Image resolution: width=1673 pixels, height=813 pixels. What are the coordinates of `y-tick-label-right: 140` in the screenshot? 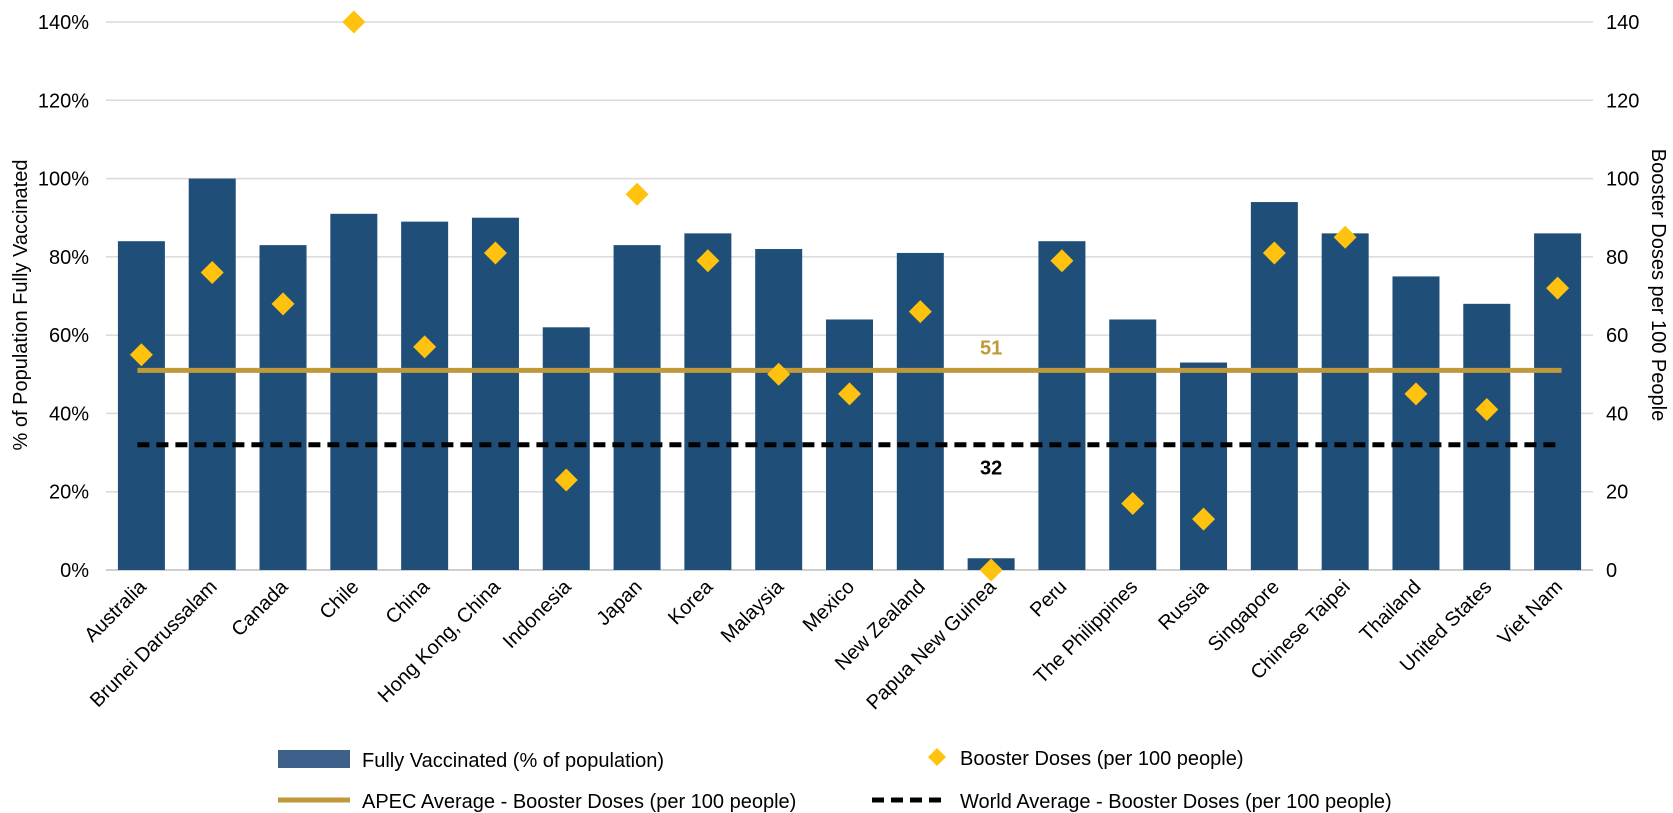 It's located at (1622, 23).